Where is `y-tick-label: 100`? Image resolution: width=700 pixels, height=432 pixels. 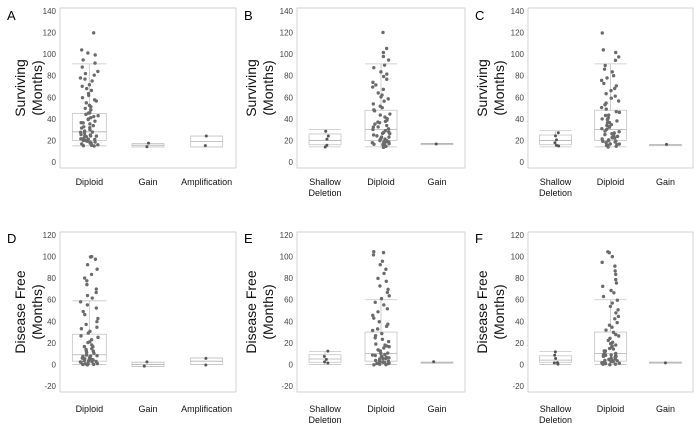 y-tick-label: 100 is located at coordinates (50, 54).